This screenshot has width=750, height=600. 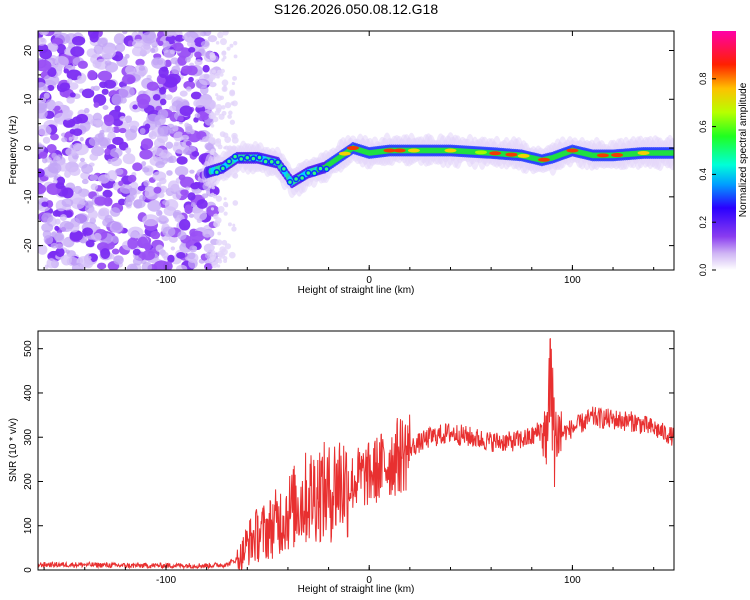 What do you see at coordinates (28, 570) in the screenshot?
I see `snr-y-tick-label: 0` at bounding box center [28, 570].